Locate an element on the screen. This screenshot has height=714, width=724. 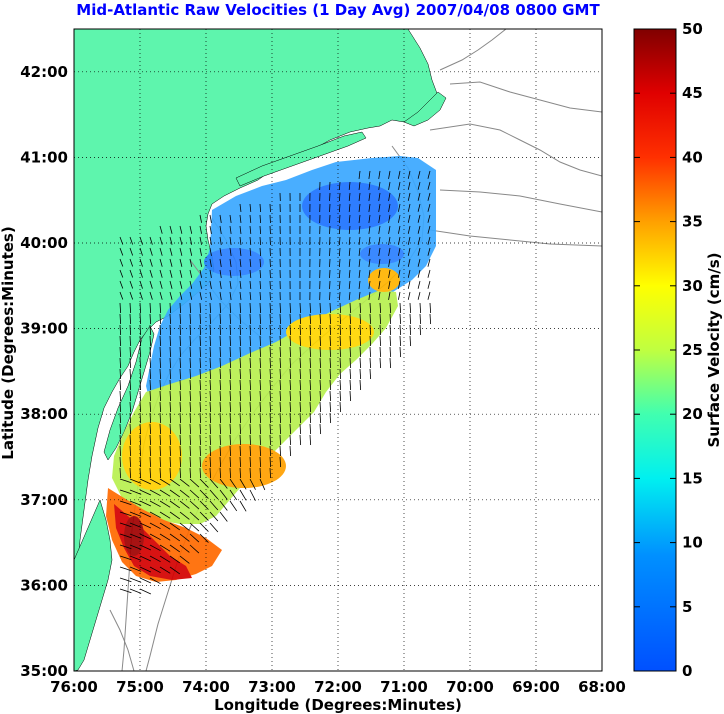
colorbar-tick-label: 40 is located at coordinates (692, 157).